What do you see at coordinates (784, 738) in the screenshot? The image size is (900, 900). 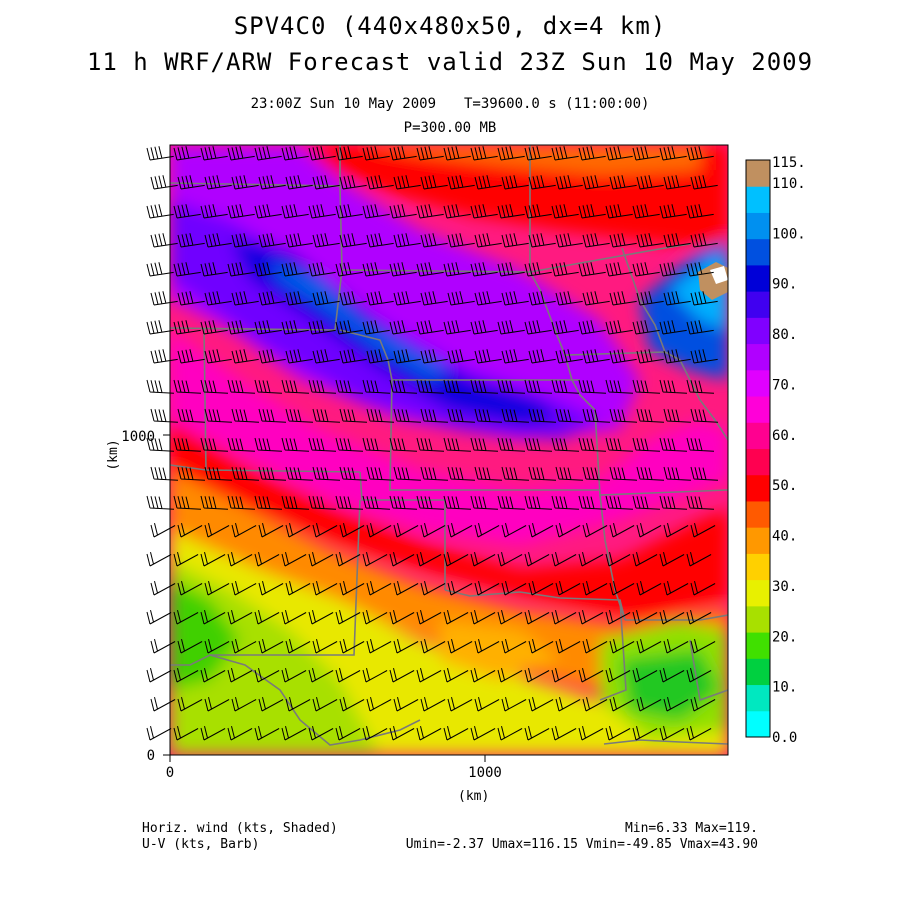 I see `colorbar-level-label: 0.0` at bounding box center [784, 738].